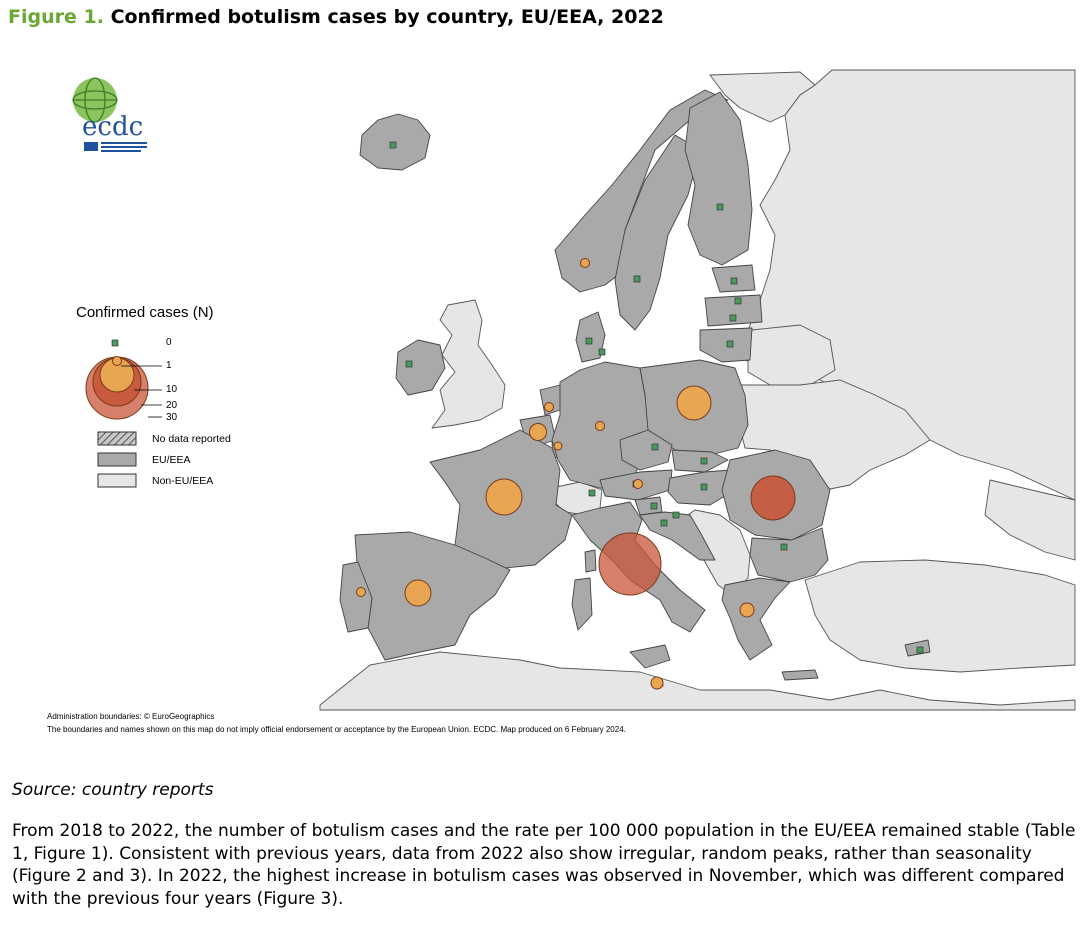 This screenshot has height=941, width=1090. I want to click on legend-swatch-eu-eea, so click(117, 459).